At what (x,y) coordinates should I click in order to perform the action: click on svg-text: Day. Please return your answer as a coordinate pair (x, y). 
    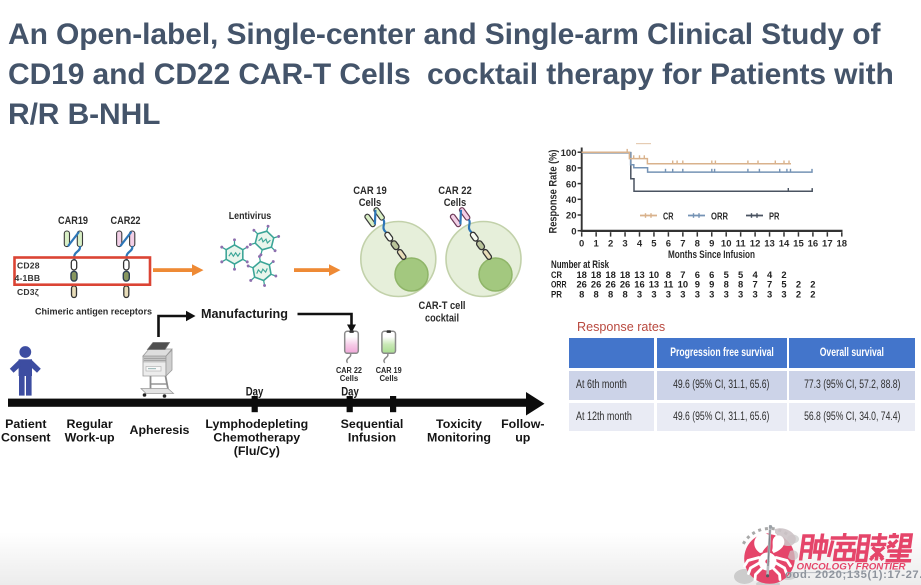
    Looking at the image, I should click on (350, 391).